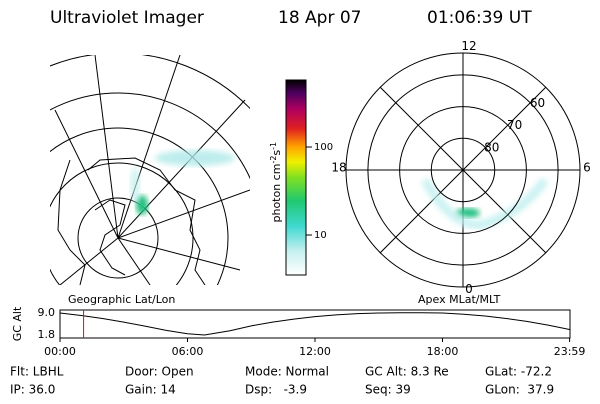 This screenshot has width=600, height=404. Describe the element at coordinates (570, 351) in the screenshot. I see `x-tick-label: 23:59` at that location.